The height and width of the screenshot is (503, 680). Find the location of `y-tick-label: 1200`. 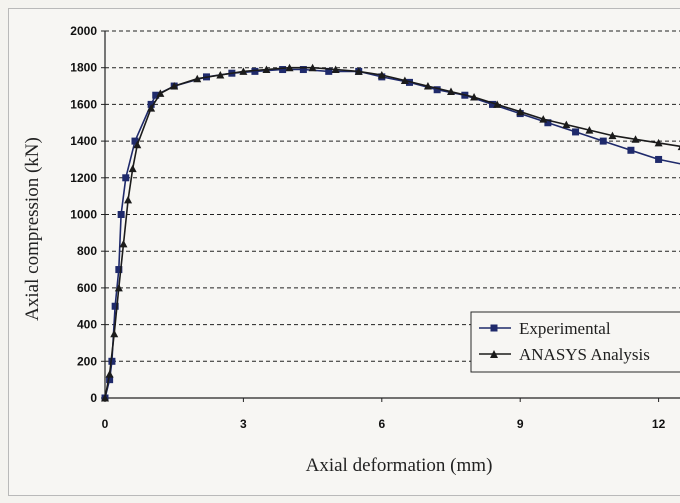

y-tick-label: 1200 is located at coordinates (83, 178).